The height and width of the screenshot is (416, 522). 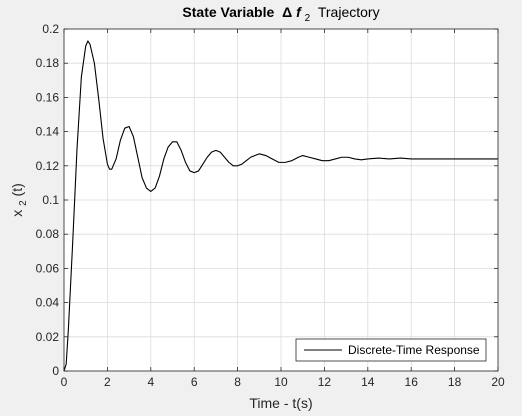 I want to click on y-tick-label: 0.12, so click(x=48, y=166).